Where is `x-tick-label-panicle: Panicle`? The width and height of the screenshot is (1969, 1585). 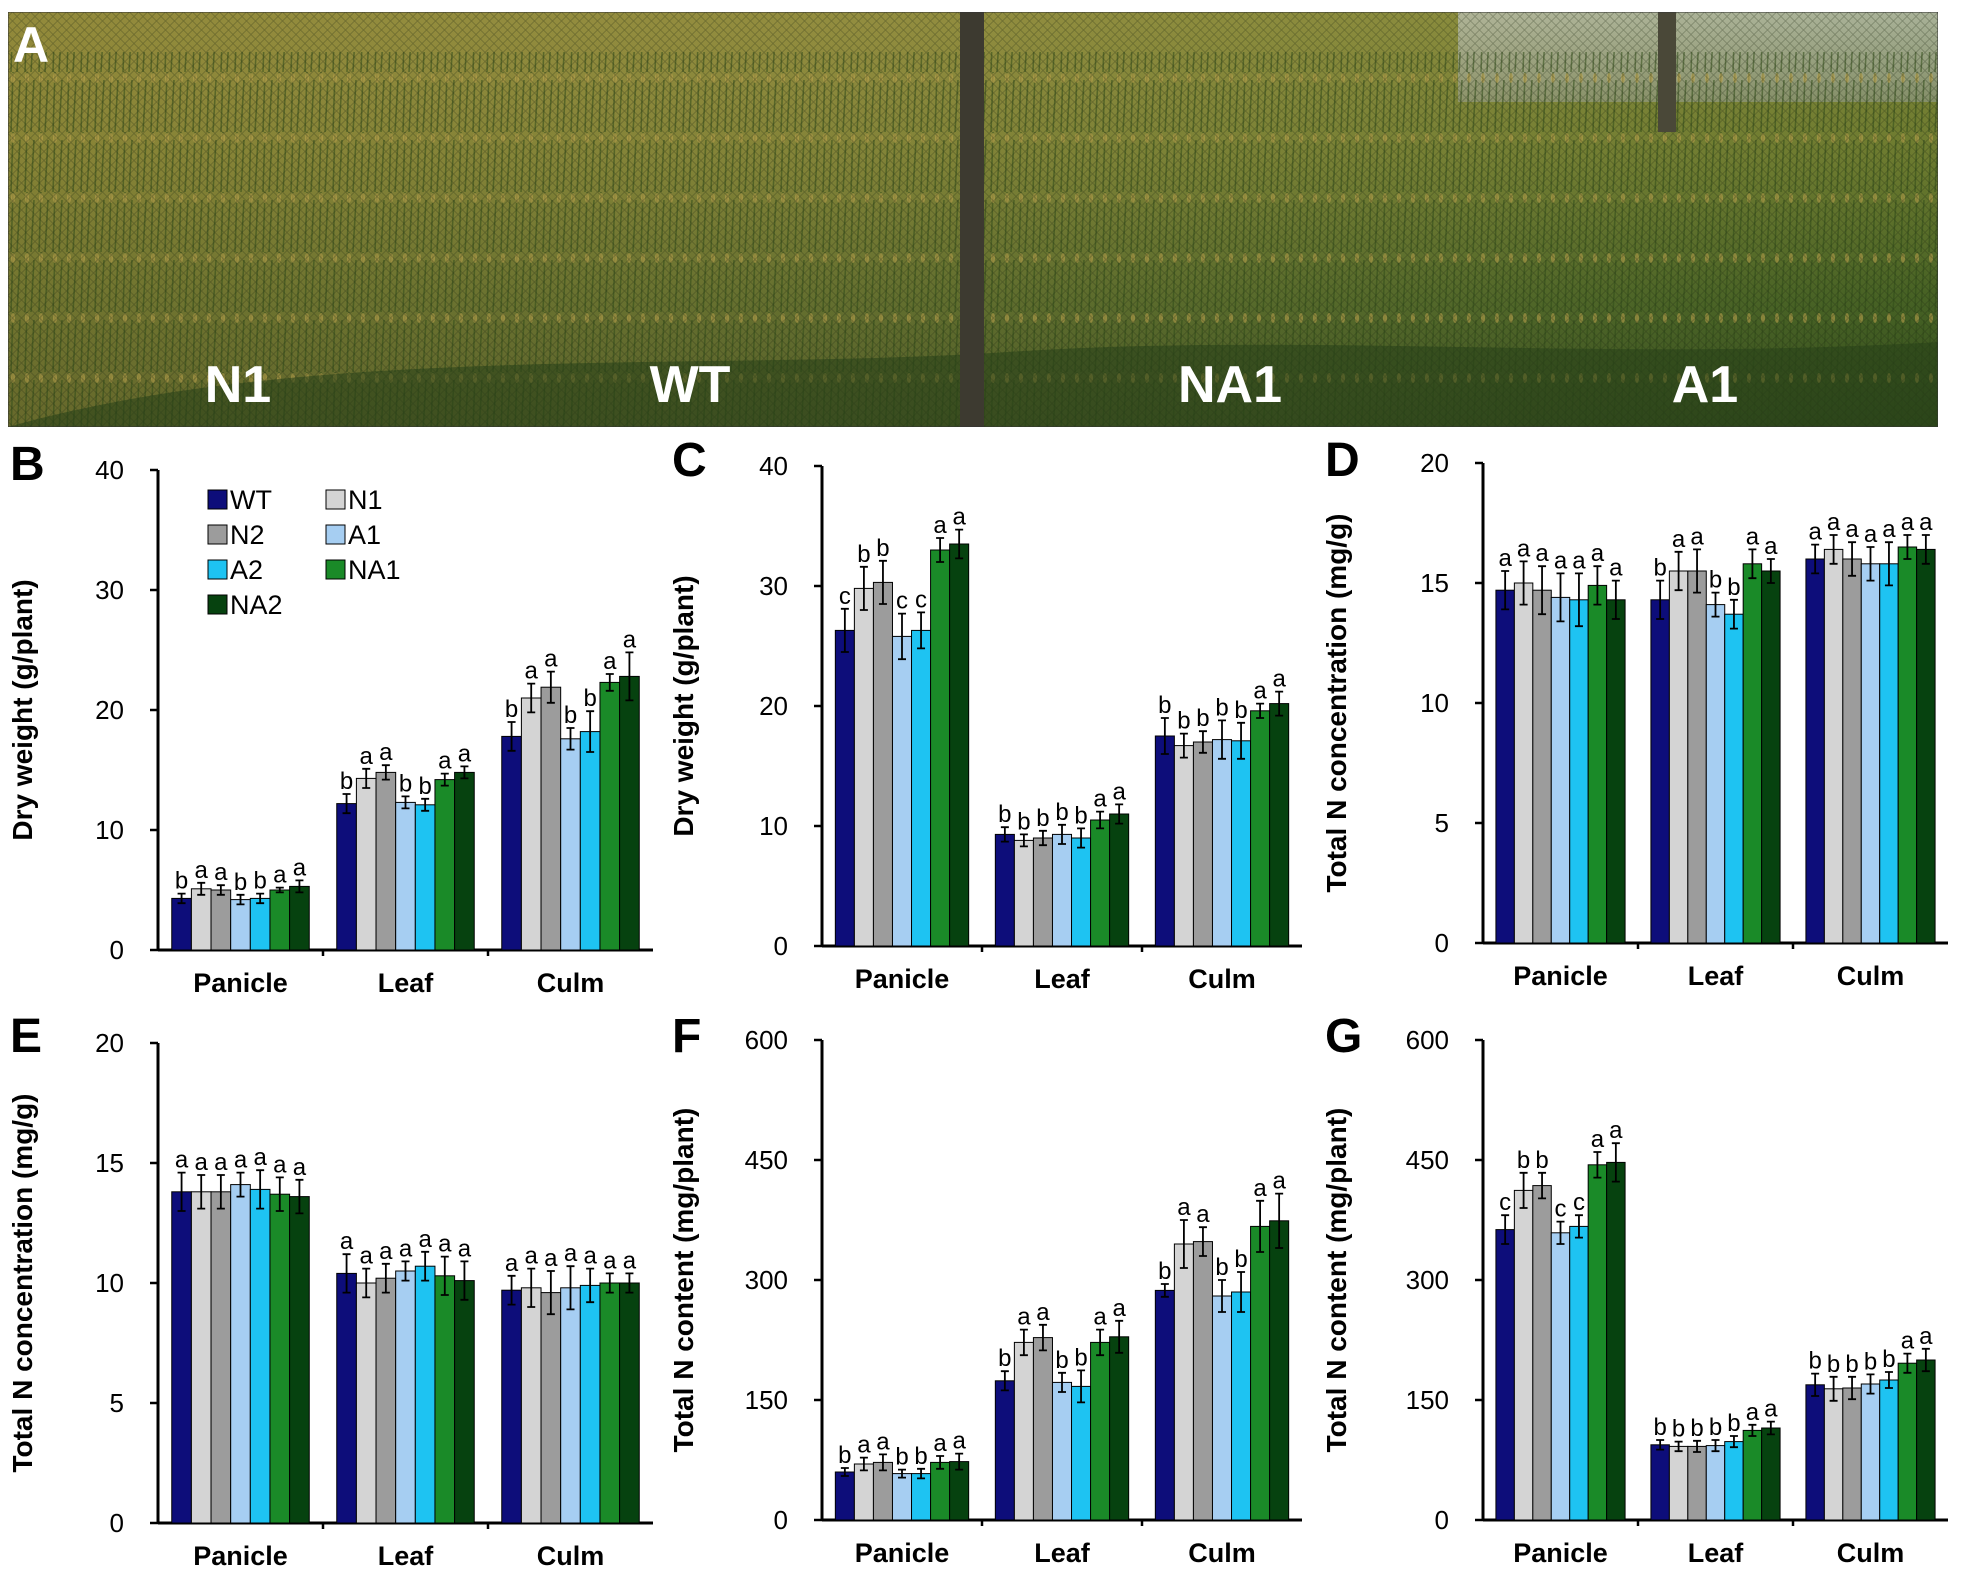 x-tick-label-panicle: Panicle is located at coordinates (902, 979).